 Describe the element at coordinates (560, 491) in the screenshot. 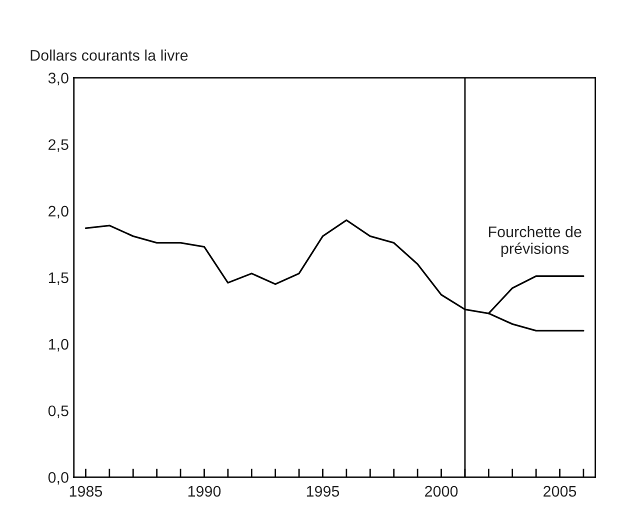

I see `x-tick-label: 2005` at that location.